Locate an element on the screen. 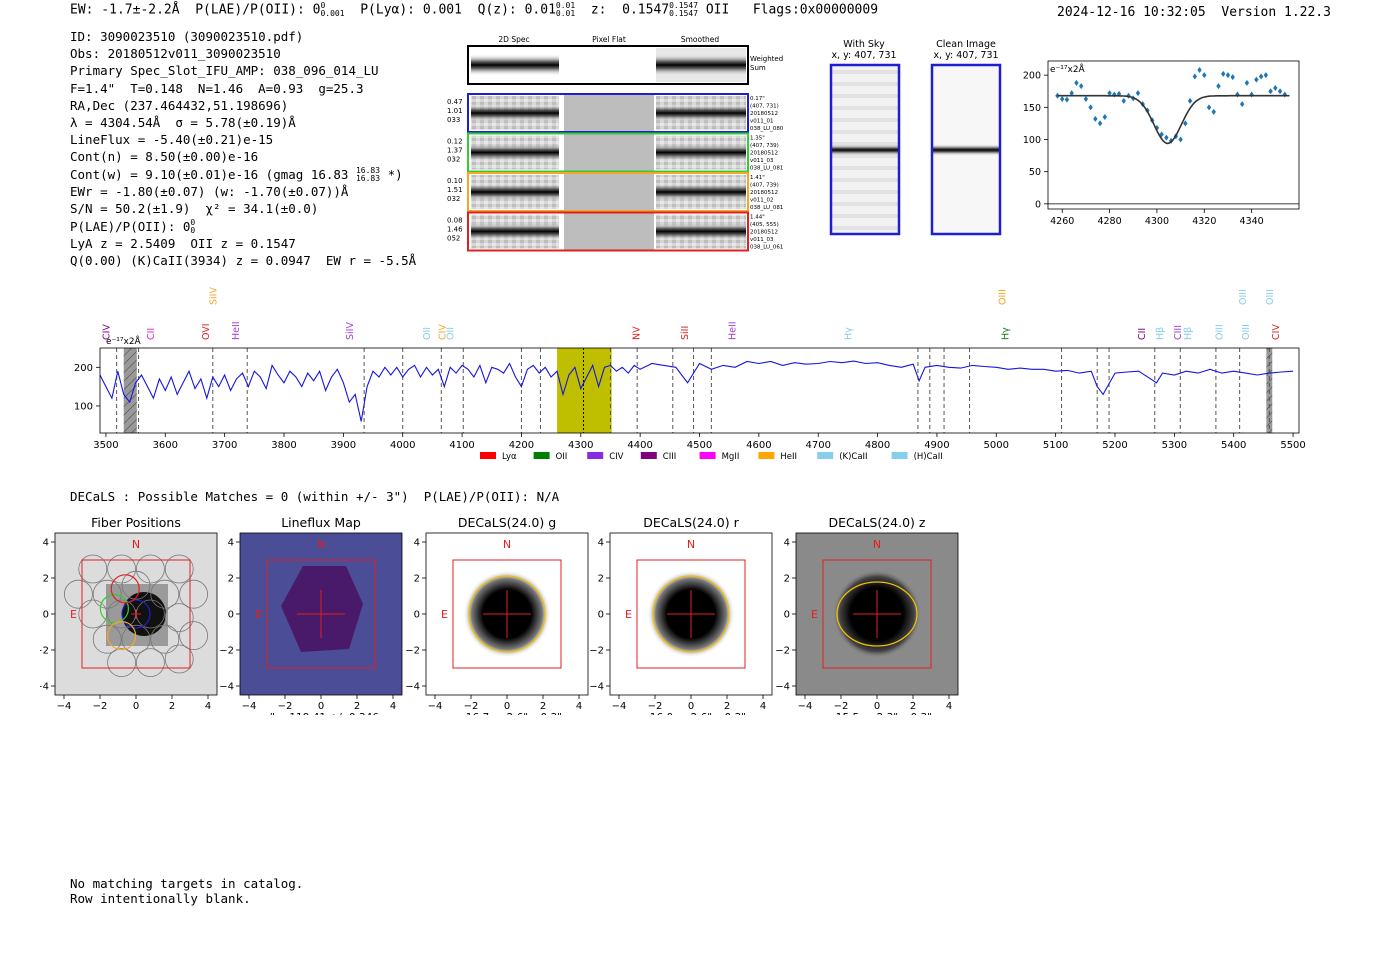 The image size is (1400, 953). spectrum-xtick-label: 4100 is located at coordinates (461, 445).